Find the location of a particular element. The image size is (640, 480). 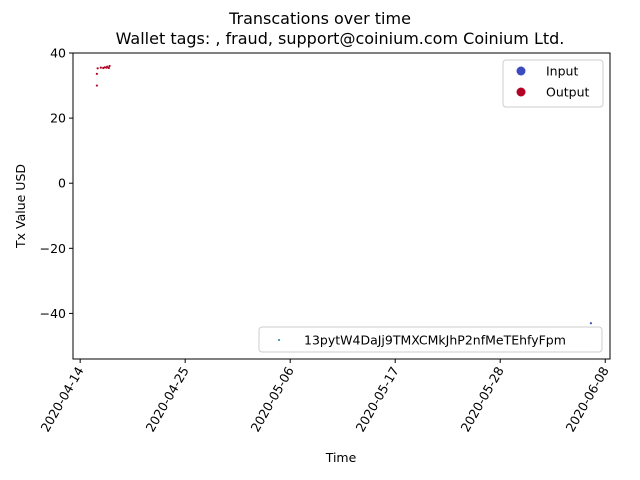

y-tick-label: −20 is located at coordinates (53, 248).